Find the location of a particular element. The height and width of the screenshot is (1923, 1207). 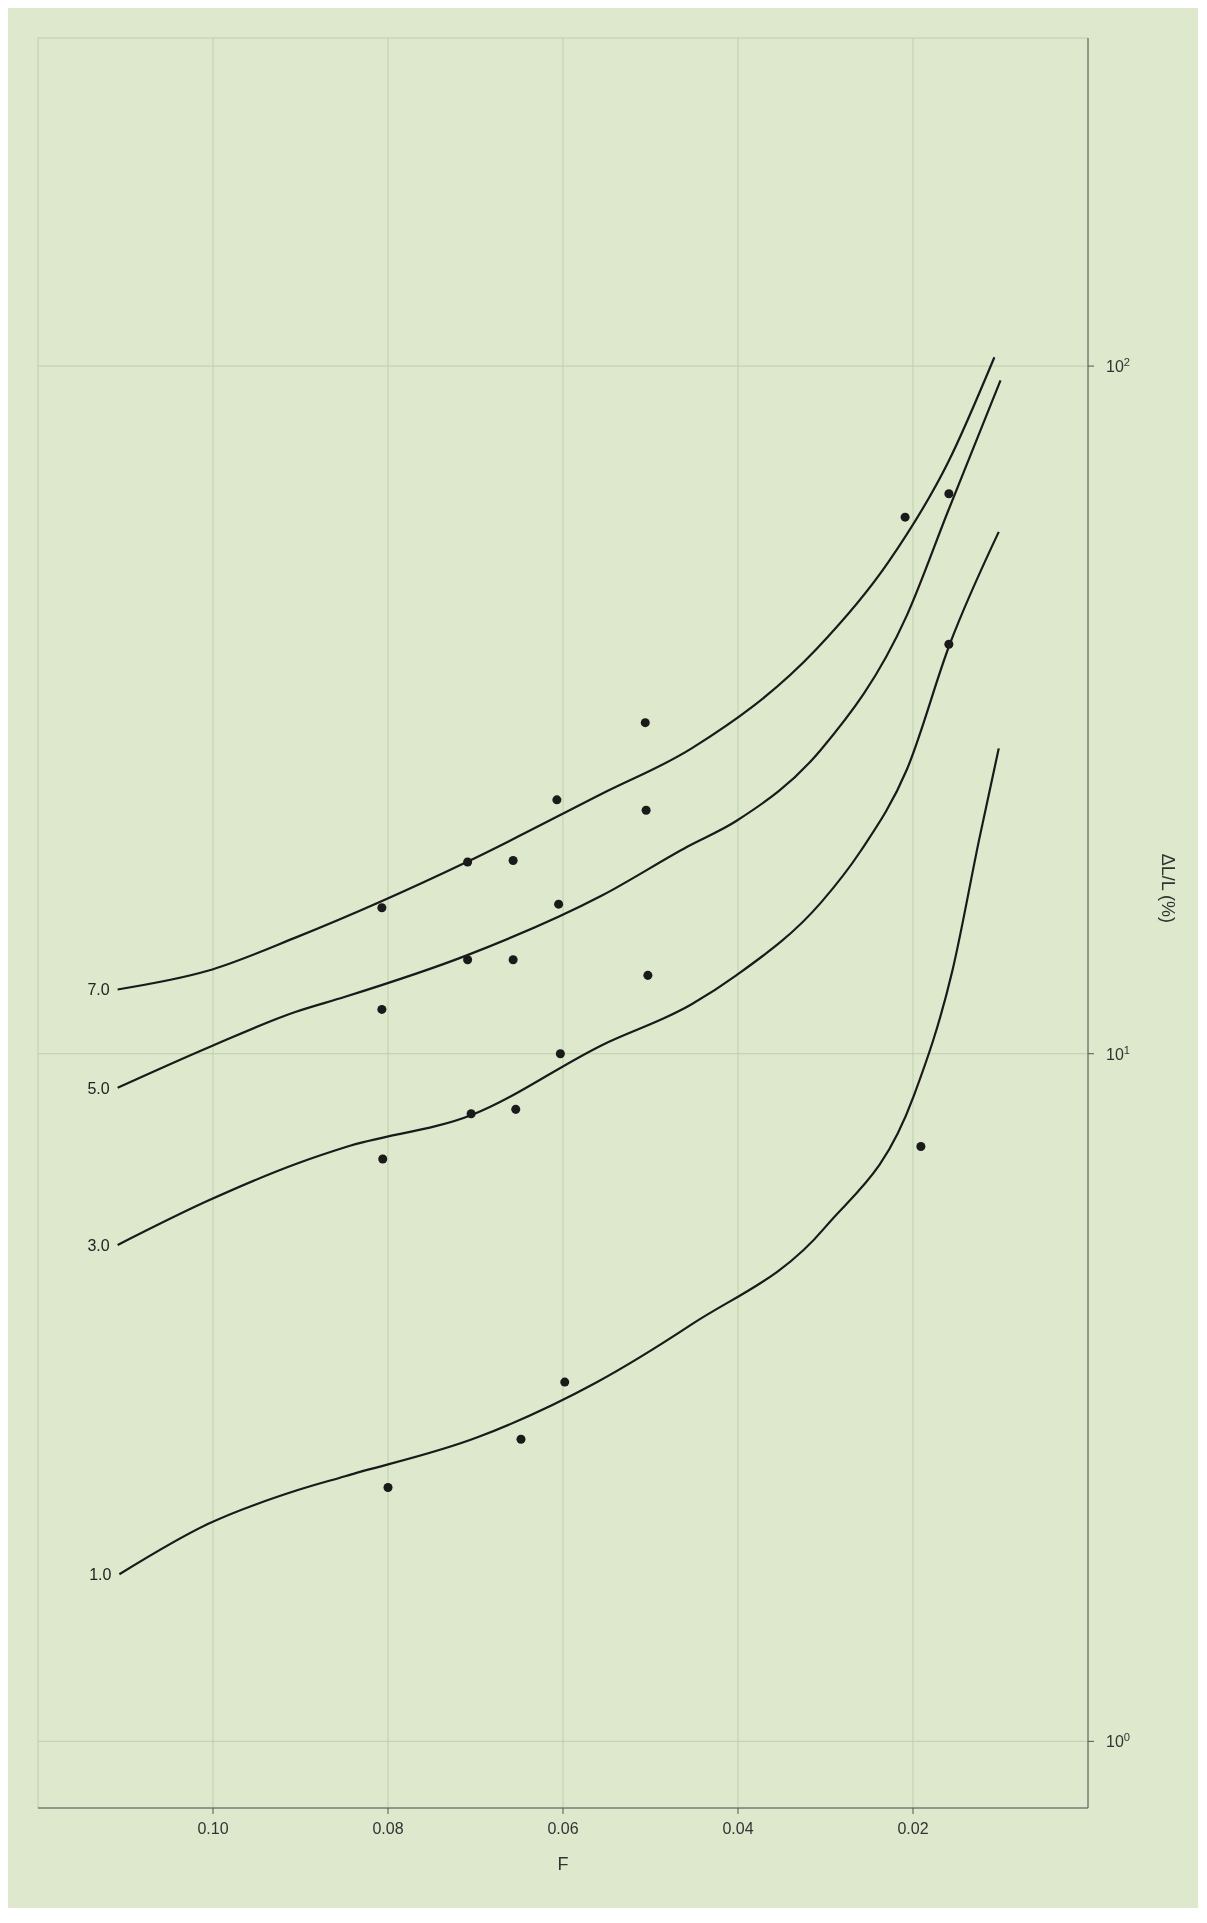

x-tick-label: 0.08 is located at coordinates (388, 1828).